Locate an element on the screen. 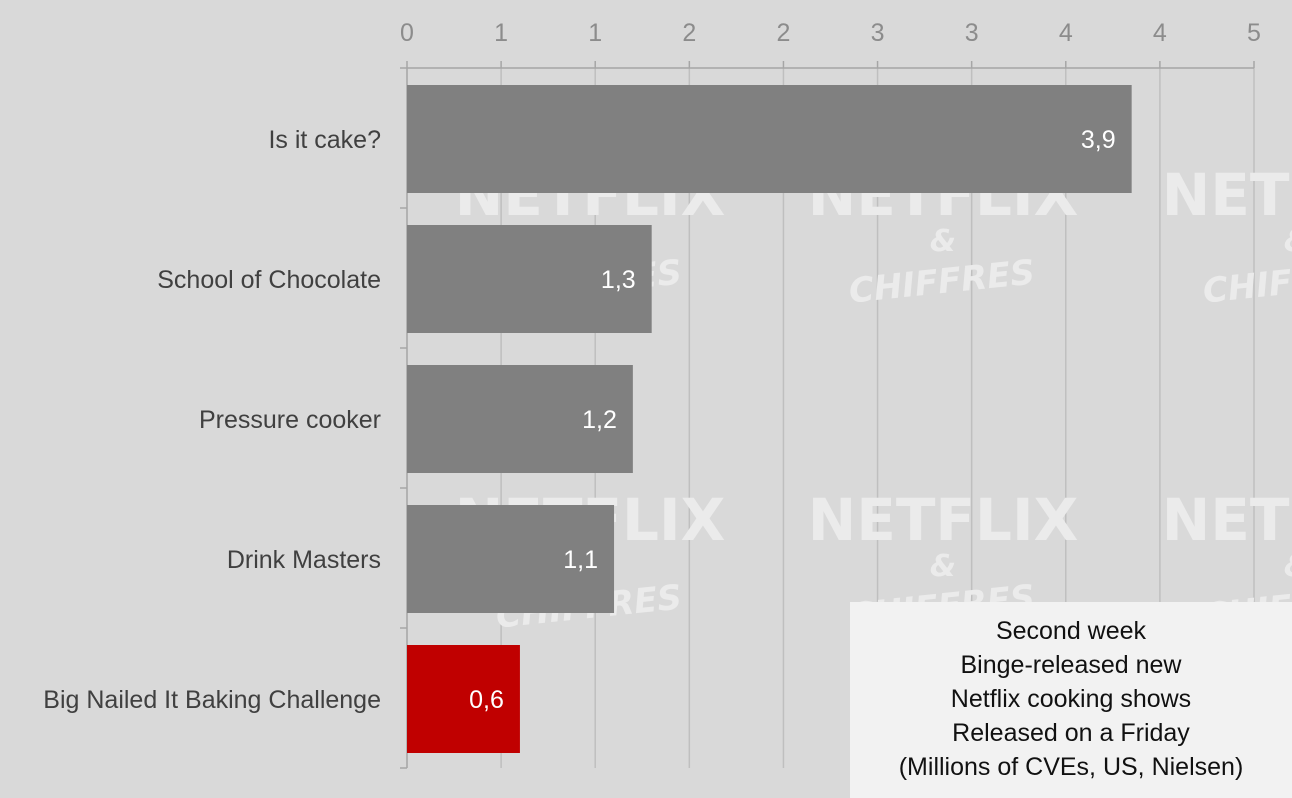  category-label: School of Chocolate is located at coordinates (269, 280).